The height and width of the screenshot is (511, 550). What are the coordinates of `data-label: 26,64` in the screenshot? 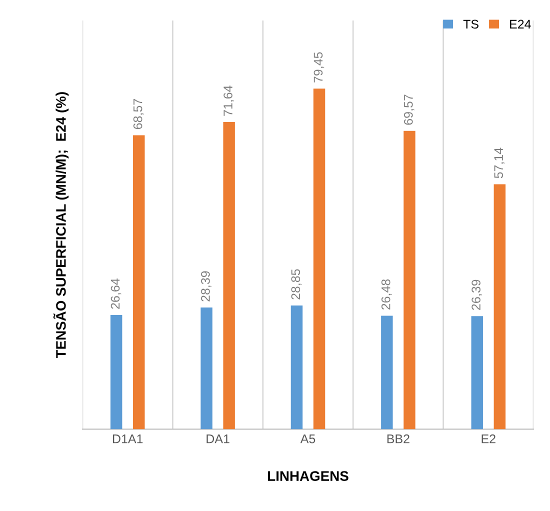 It's located at (116, 293).